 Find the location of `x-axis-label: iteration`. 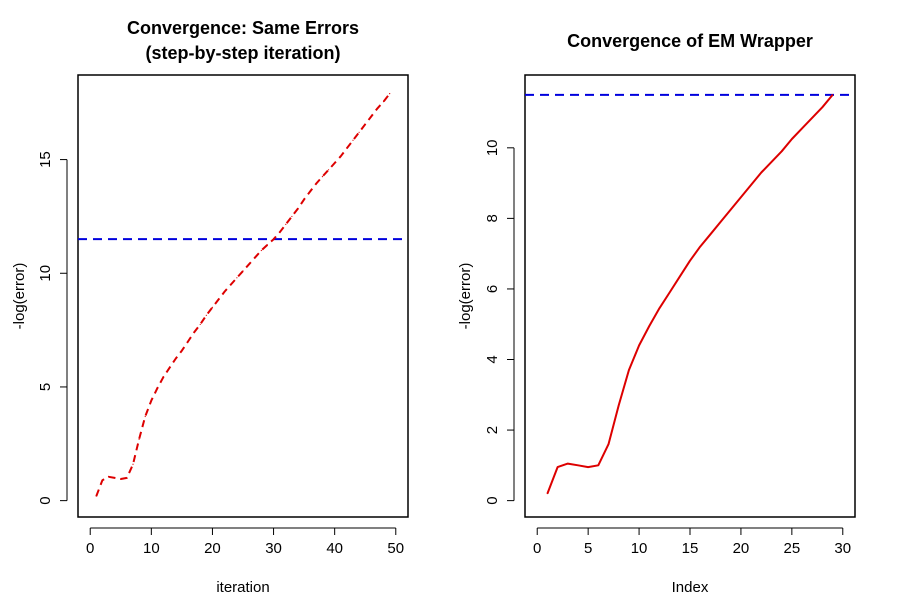

x-axis-label: iteration is located at coordinates (242, 587).